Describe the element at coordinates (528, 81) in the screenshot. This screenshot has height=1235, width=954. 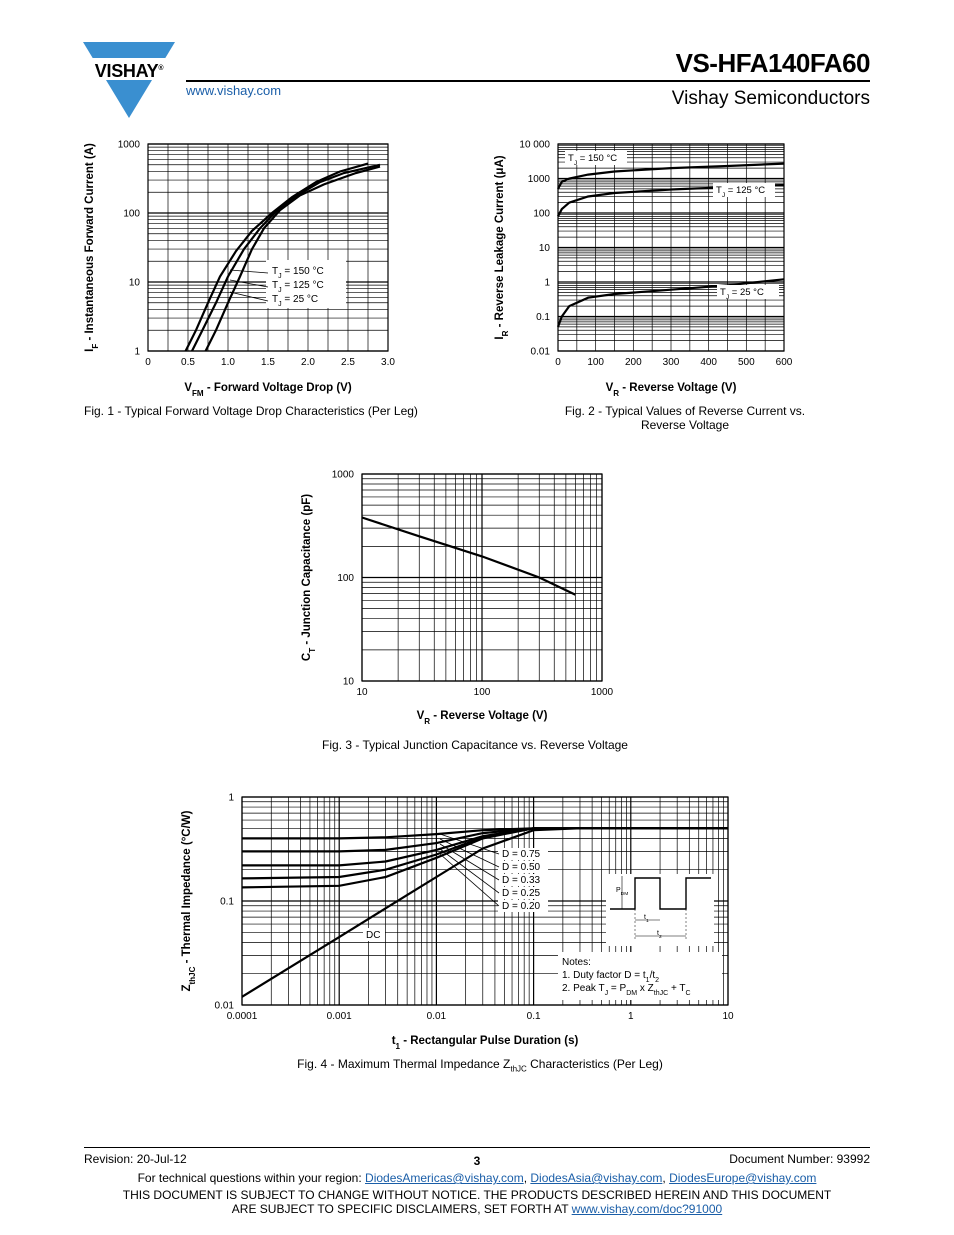
I see `header-divider` at that location.